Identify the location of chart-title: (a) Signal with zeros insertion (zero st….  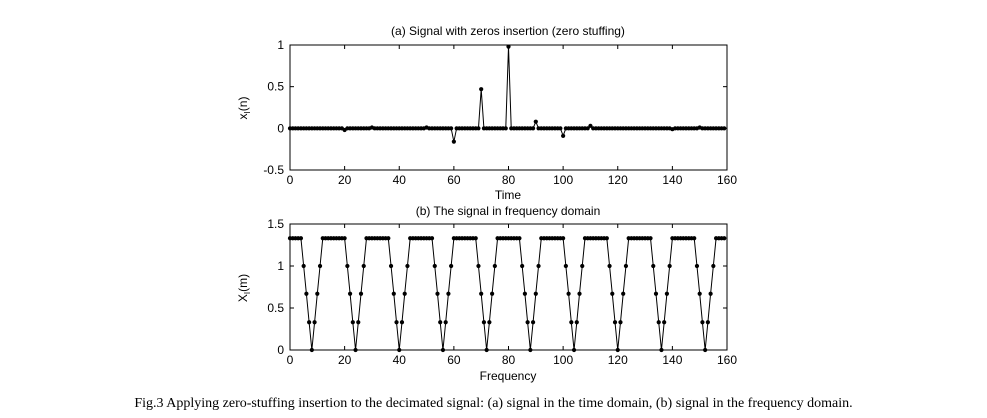
(508, 31).